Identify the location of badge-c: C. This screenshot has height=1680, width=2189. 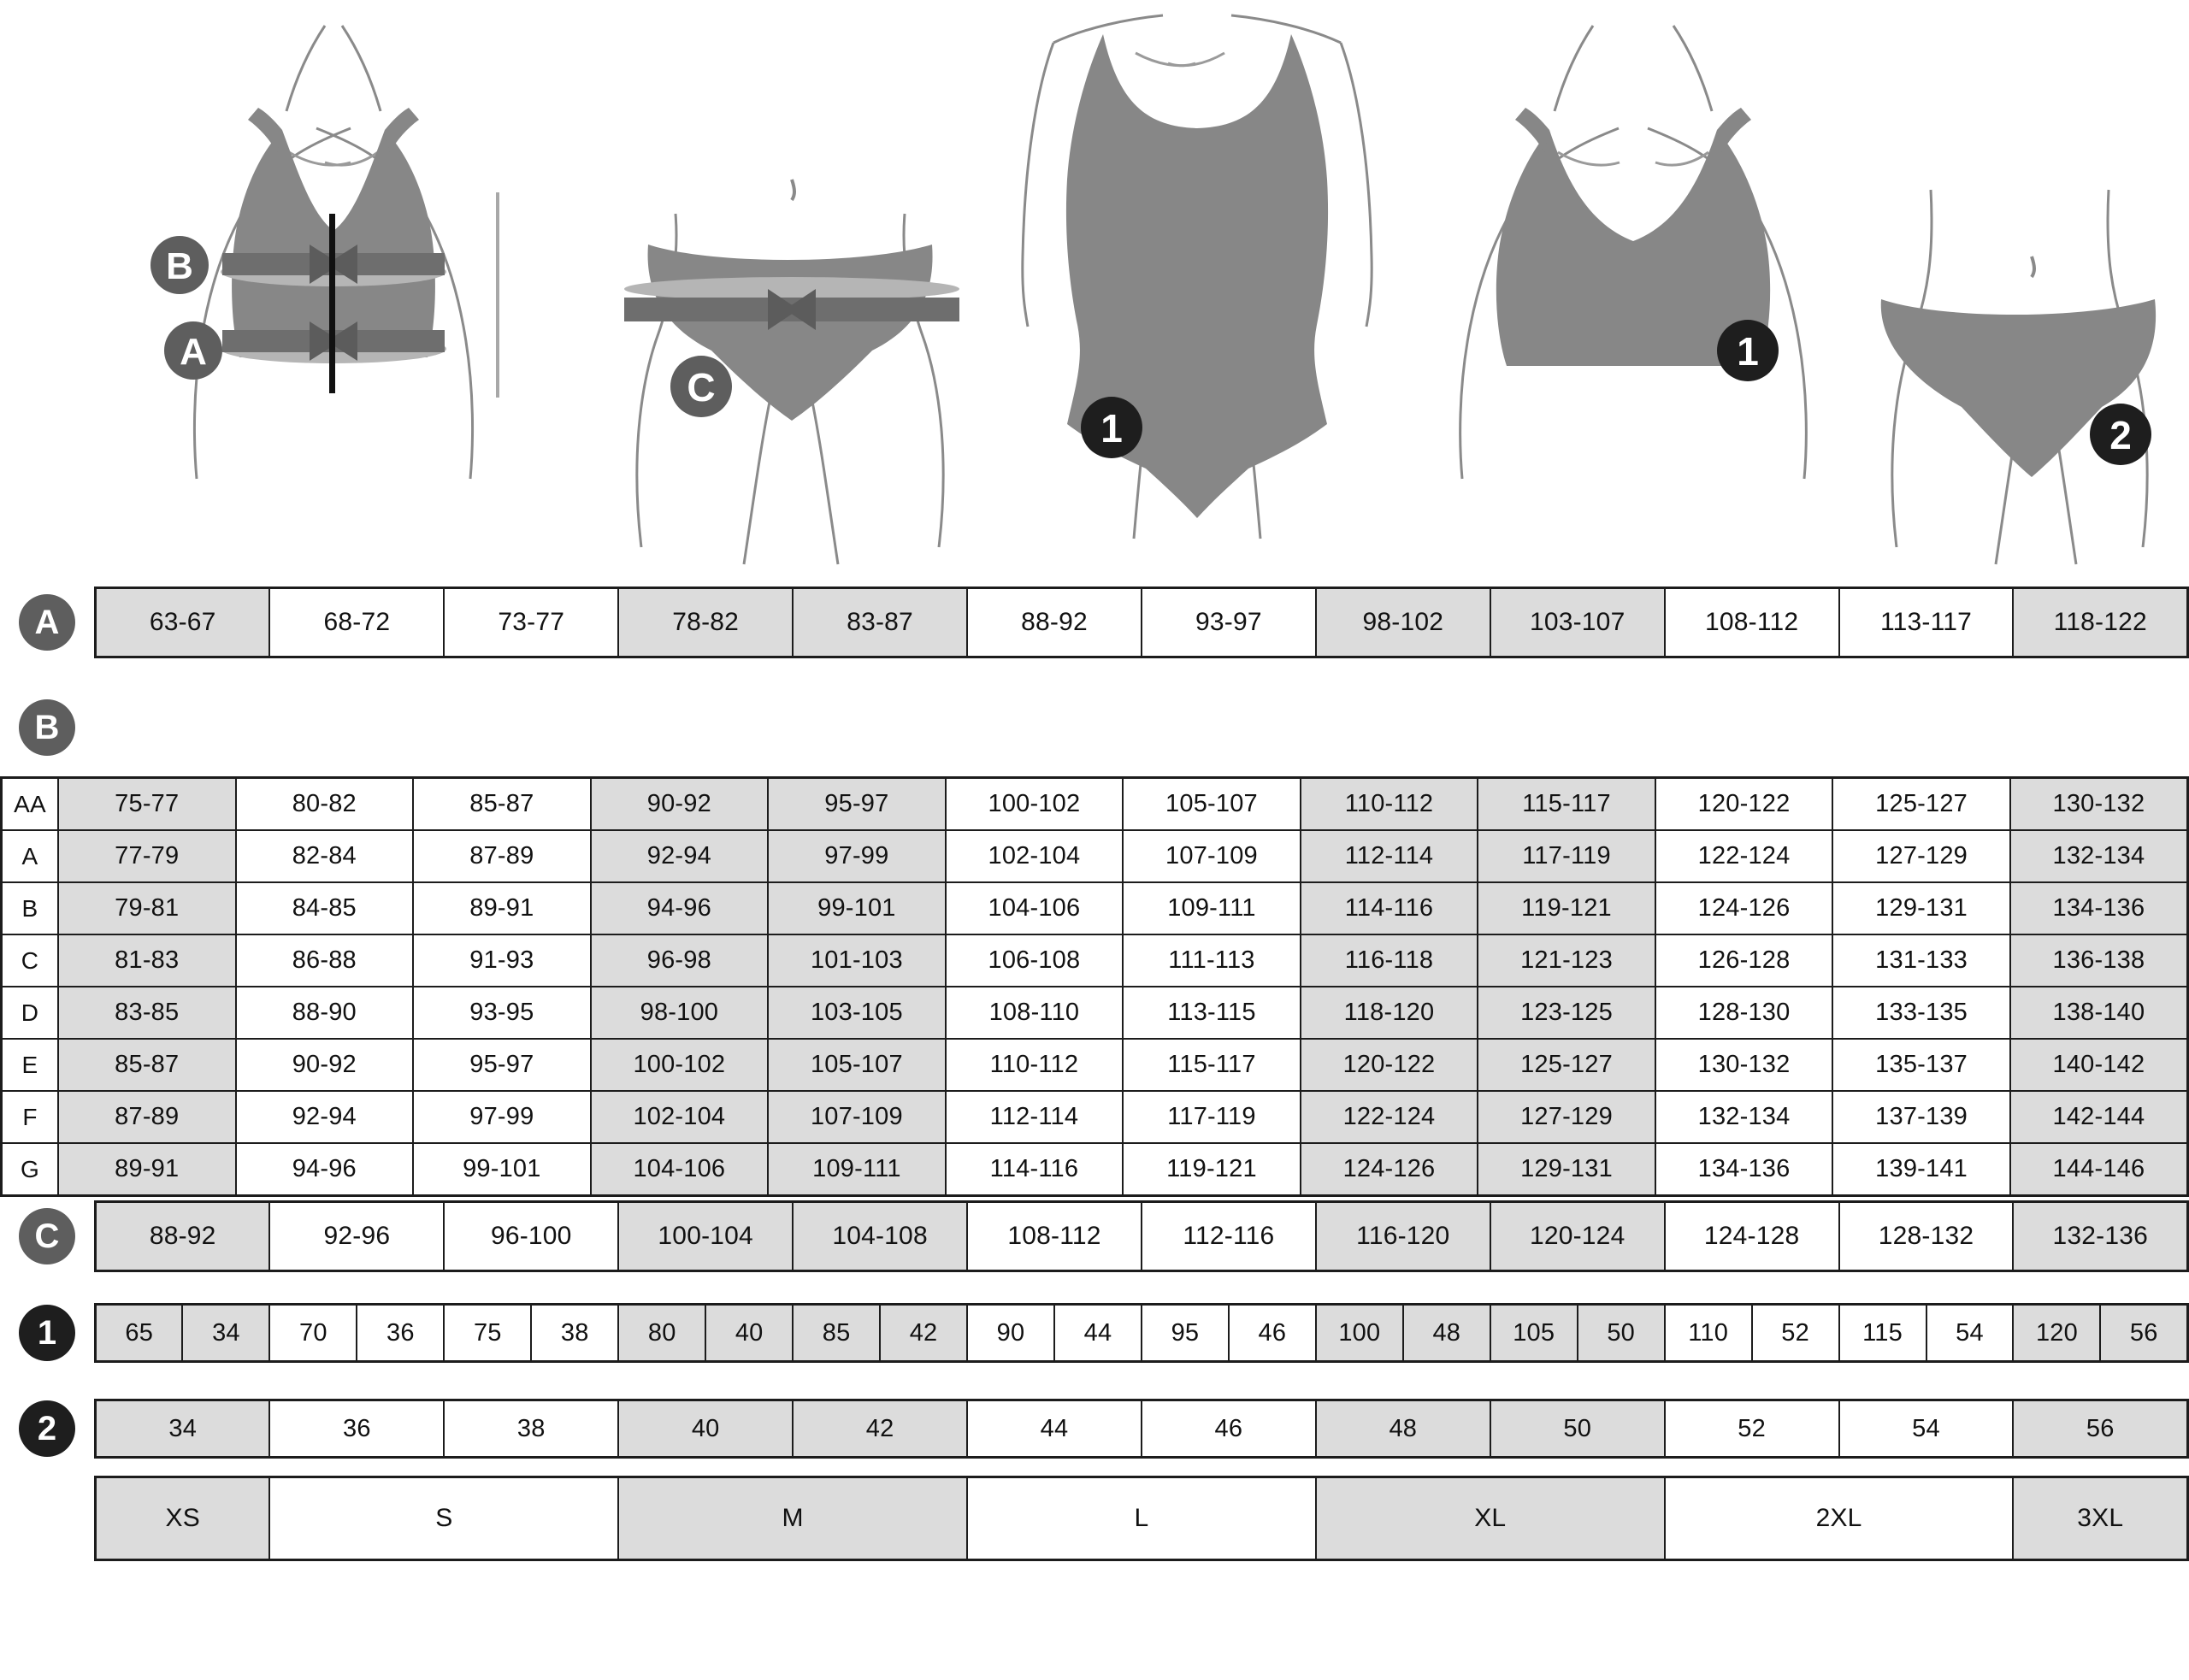
(47, 1236).